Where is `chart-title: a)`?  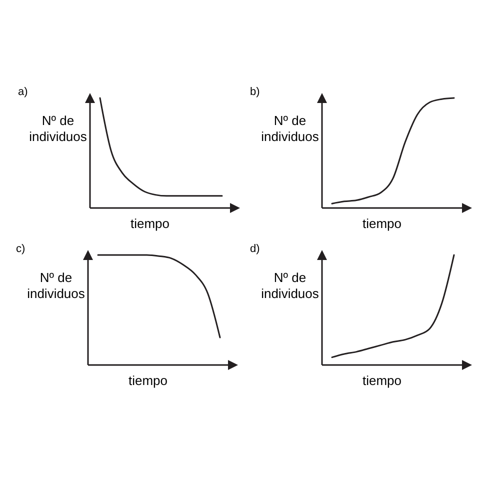 chart-title: a) is located at coordinates (23, 92).